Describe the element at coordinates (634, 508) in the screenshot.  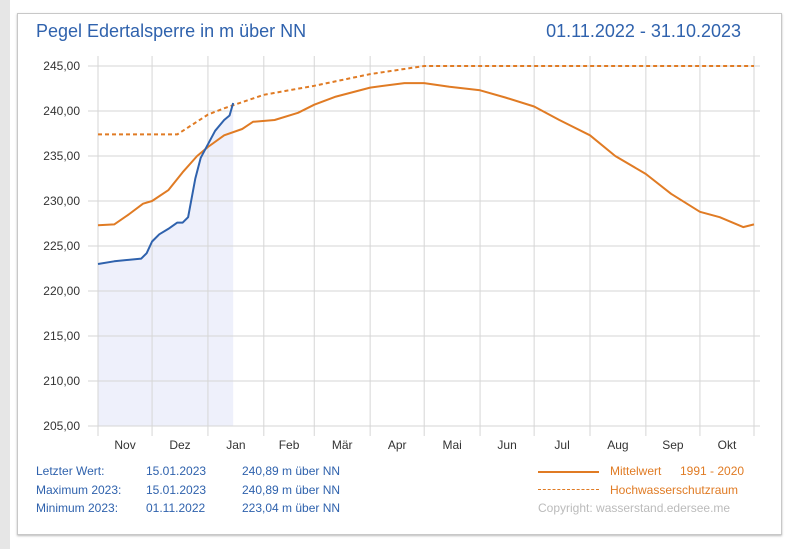
I see `copyright: Copyright: wasserstand.edersee.me` at that location.